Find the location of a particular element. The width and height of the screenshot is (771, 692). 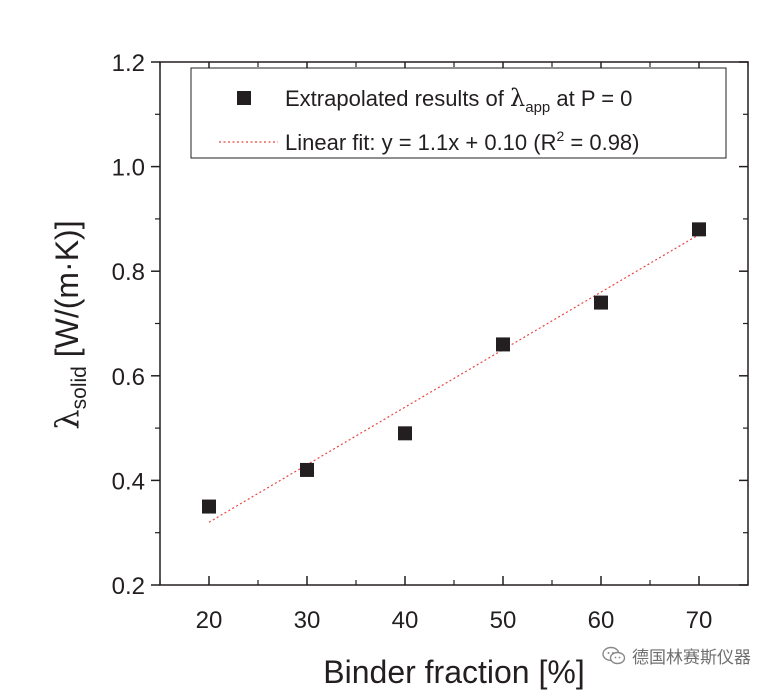

legend-box is located at coordinates (458, 113).